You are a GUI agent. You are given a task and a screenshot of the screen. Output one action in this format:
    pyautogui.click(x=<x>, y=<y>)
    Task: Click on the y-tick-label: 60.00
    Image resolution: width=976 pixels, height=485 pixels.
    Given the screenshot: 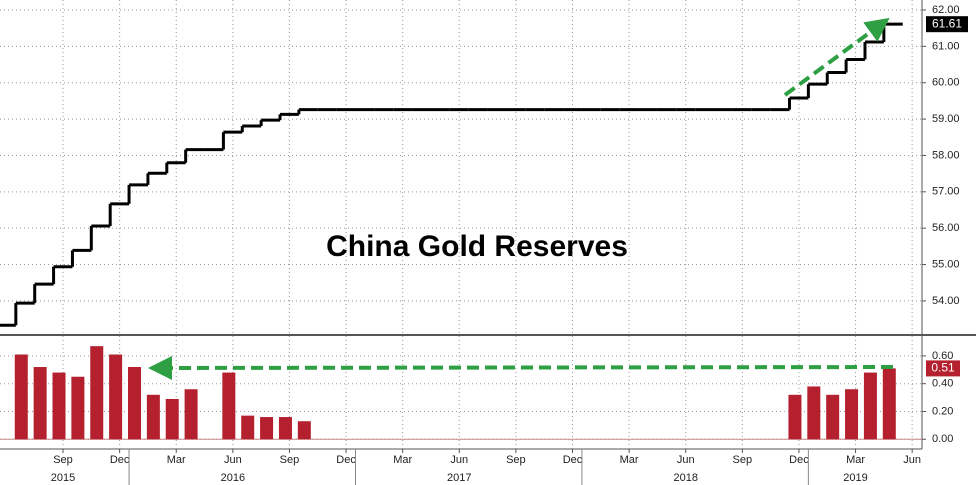 What is the action you would take?
    pyautogui.click(x=946, y=83)
    